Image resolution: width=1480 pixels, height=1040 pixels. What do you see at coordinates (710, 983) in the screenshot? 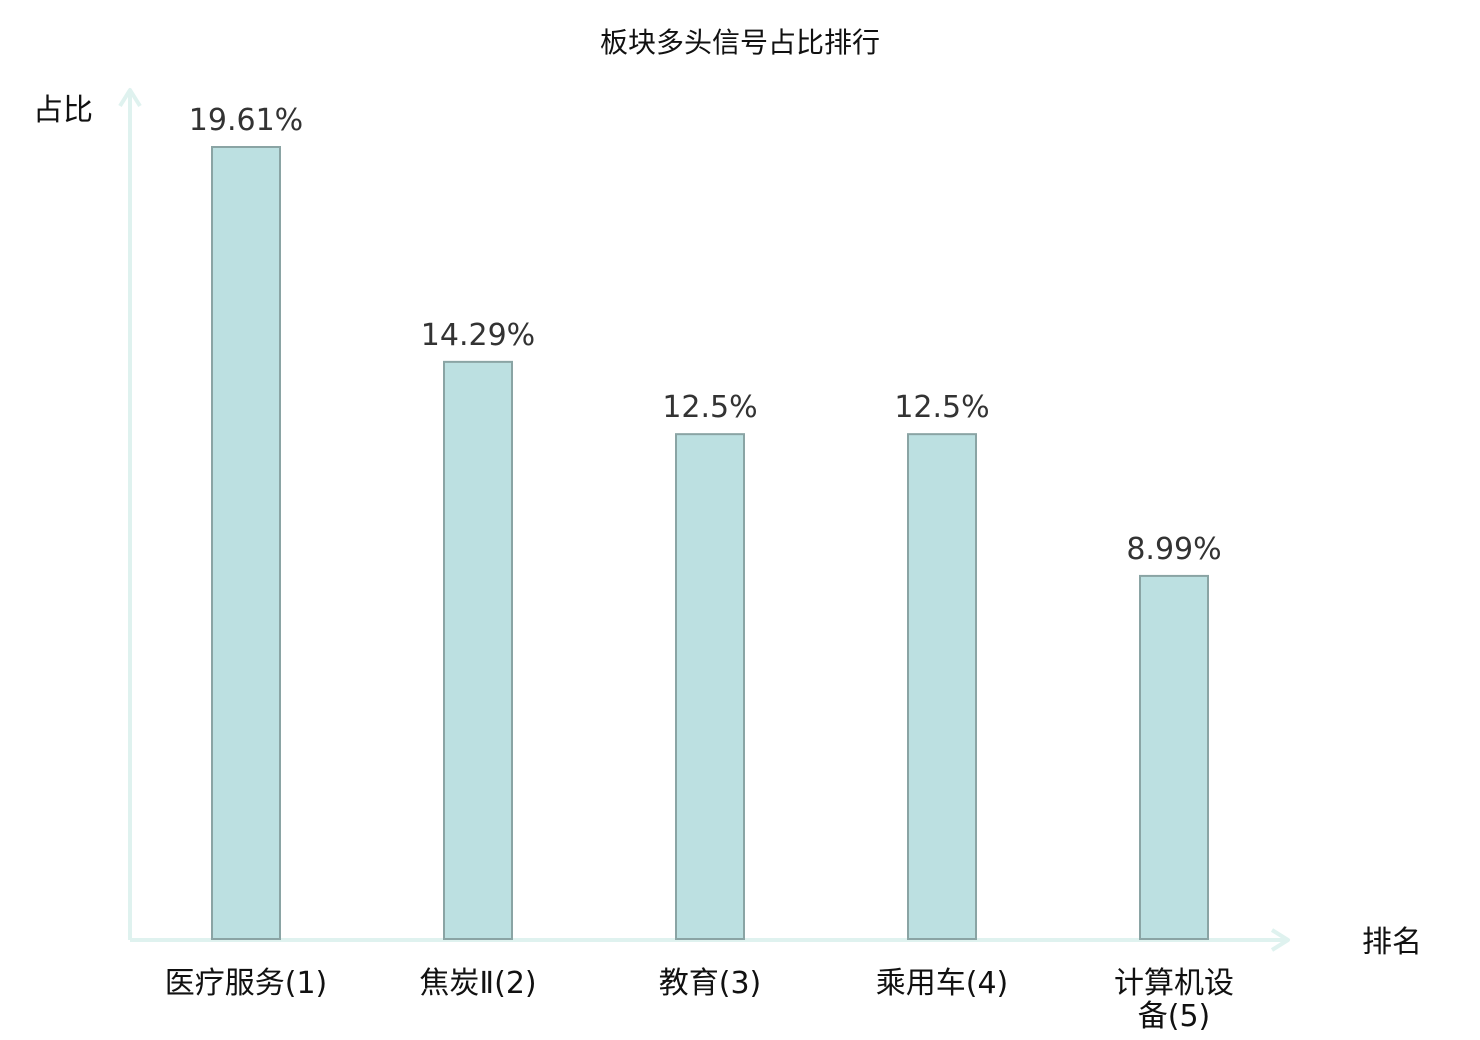
I see `category-label-3: 教育(3)` at bounding box center [710, 983].